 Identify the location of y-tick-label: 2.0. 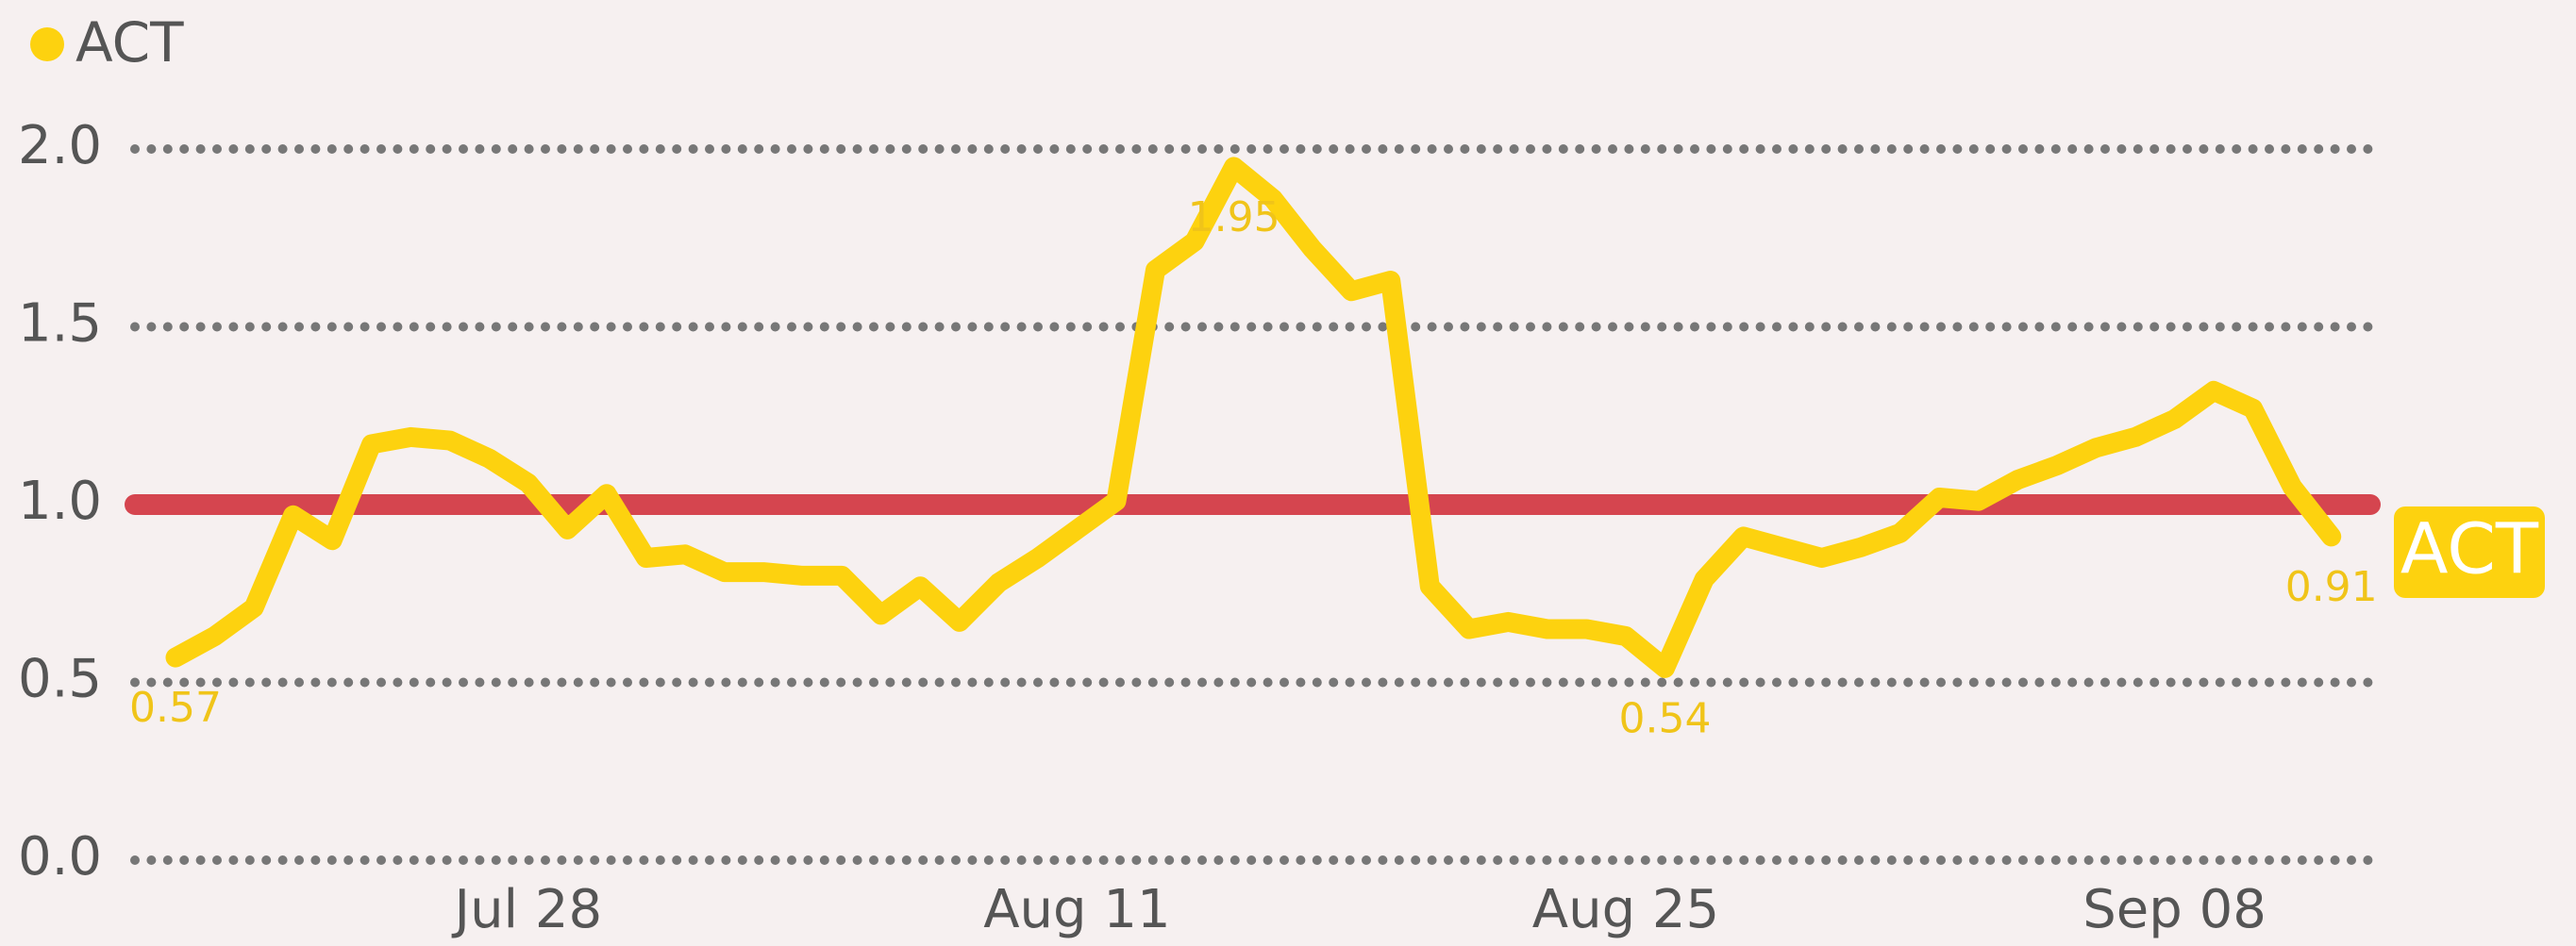
(60, 145).